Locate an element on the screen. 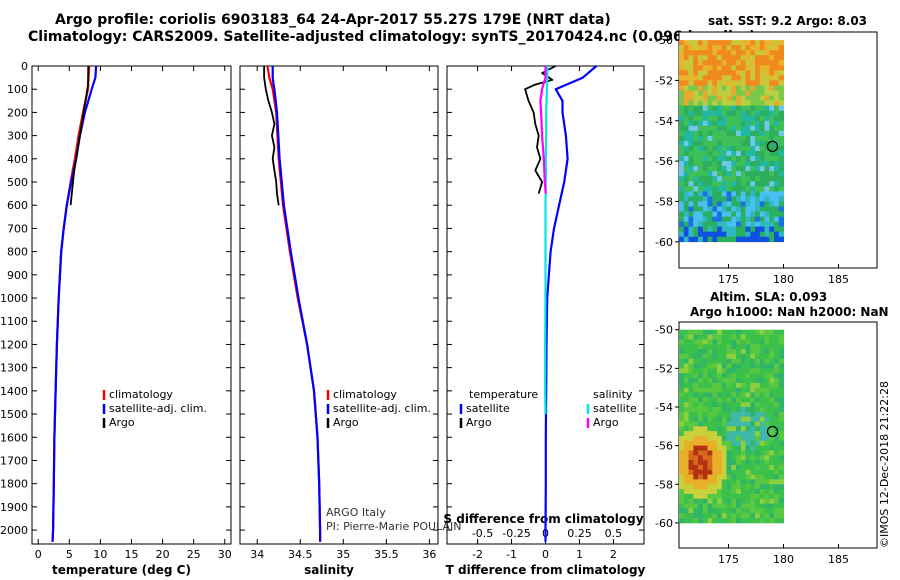  legend-label: satellite-adj. clim. is located at coordinates (382, 408).